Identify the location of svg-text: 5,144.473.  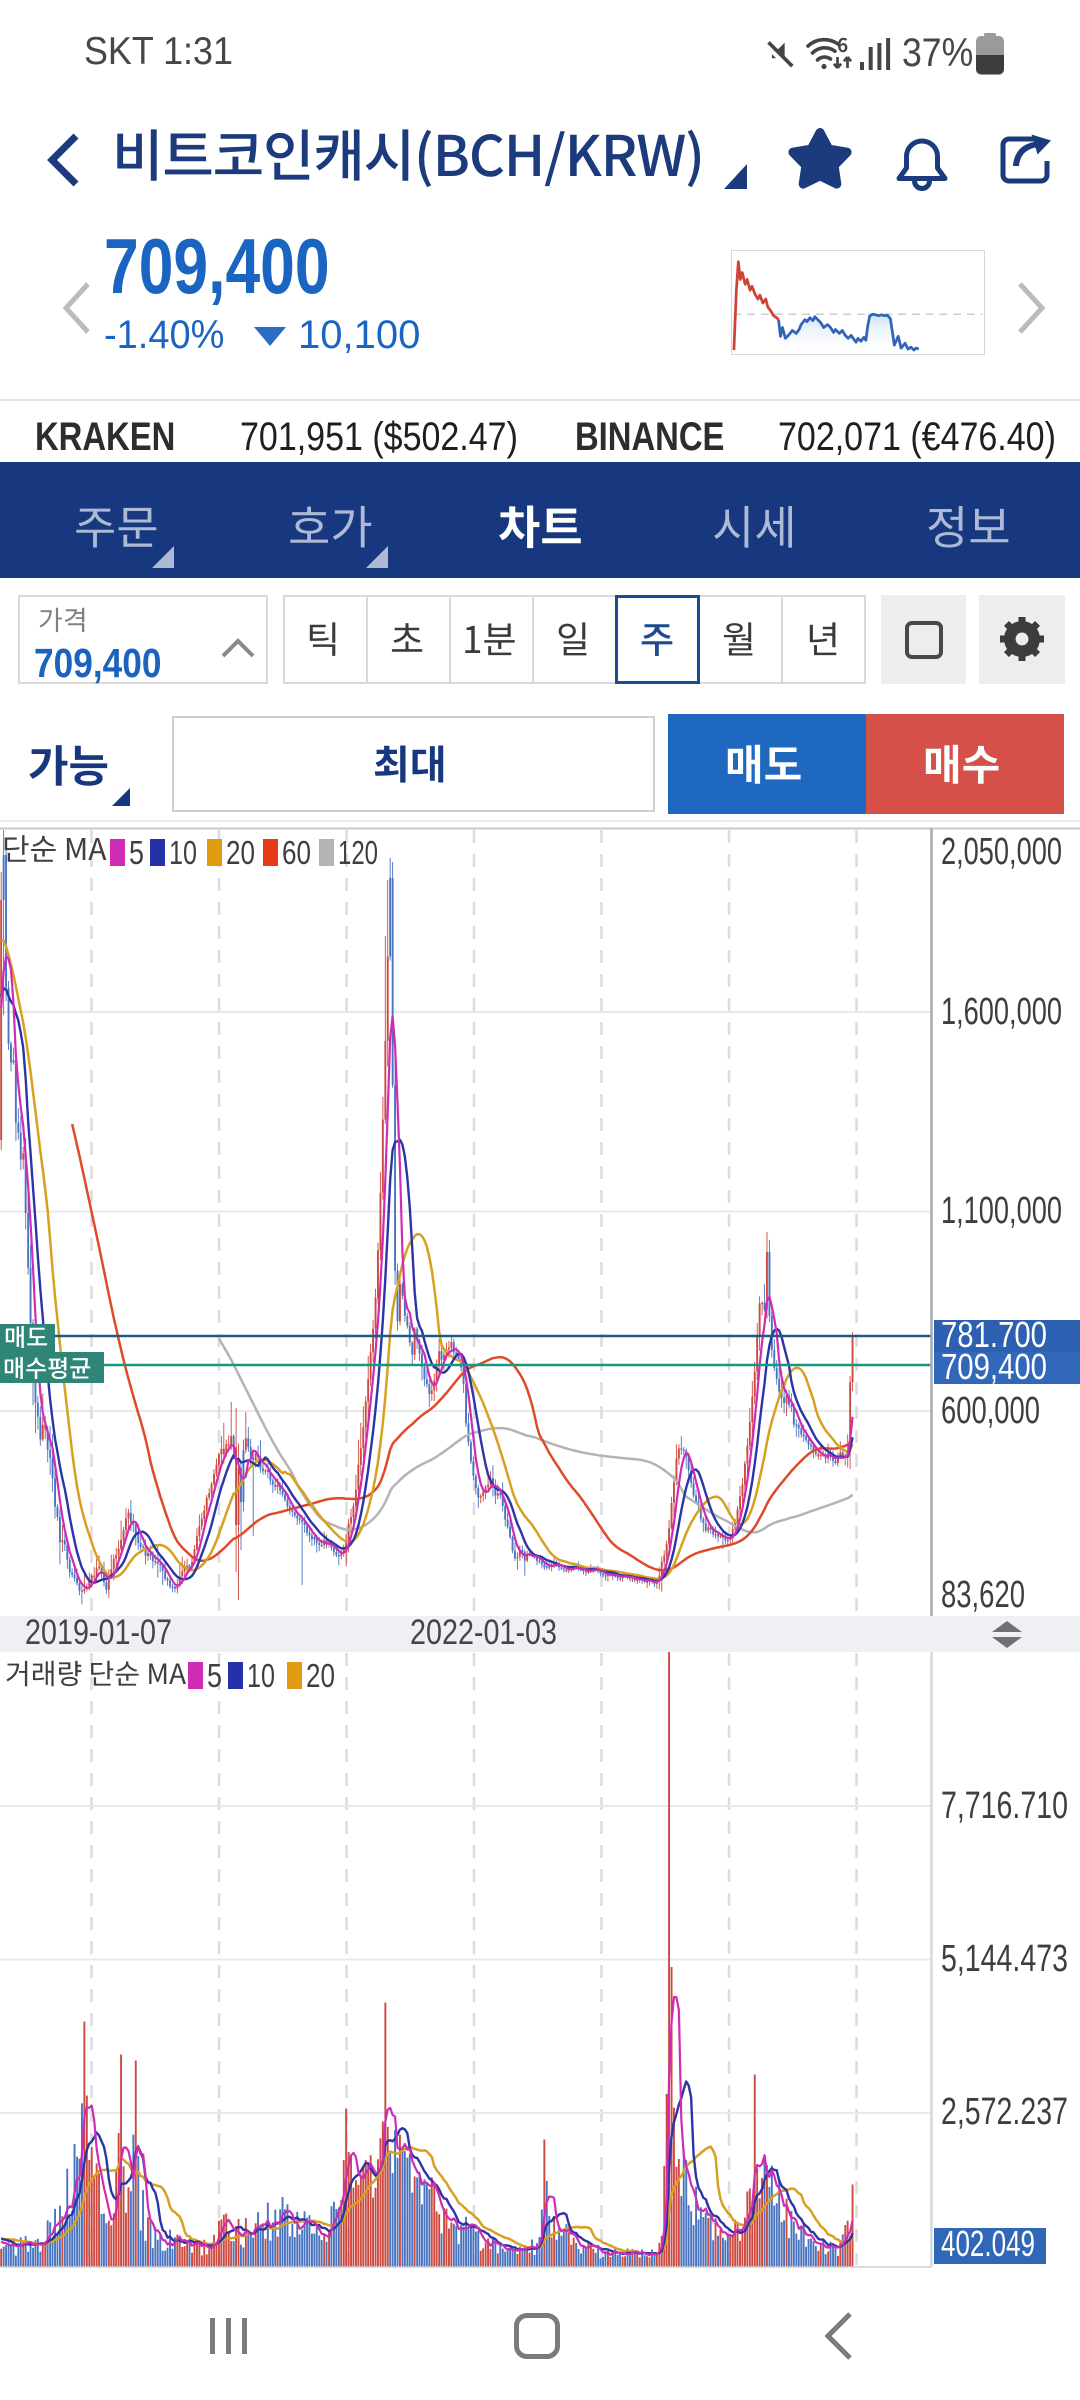
(1004, 1959).